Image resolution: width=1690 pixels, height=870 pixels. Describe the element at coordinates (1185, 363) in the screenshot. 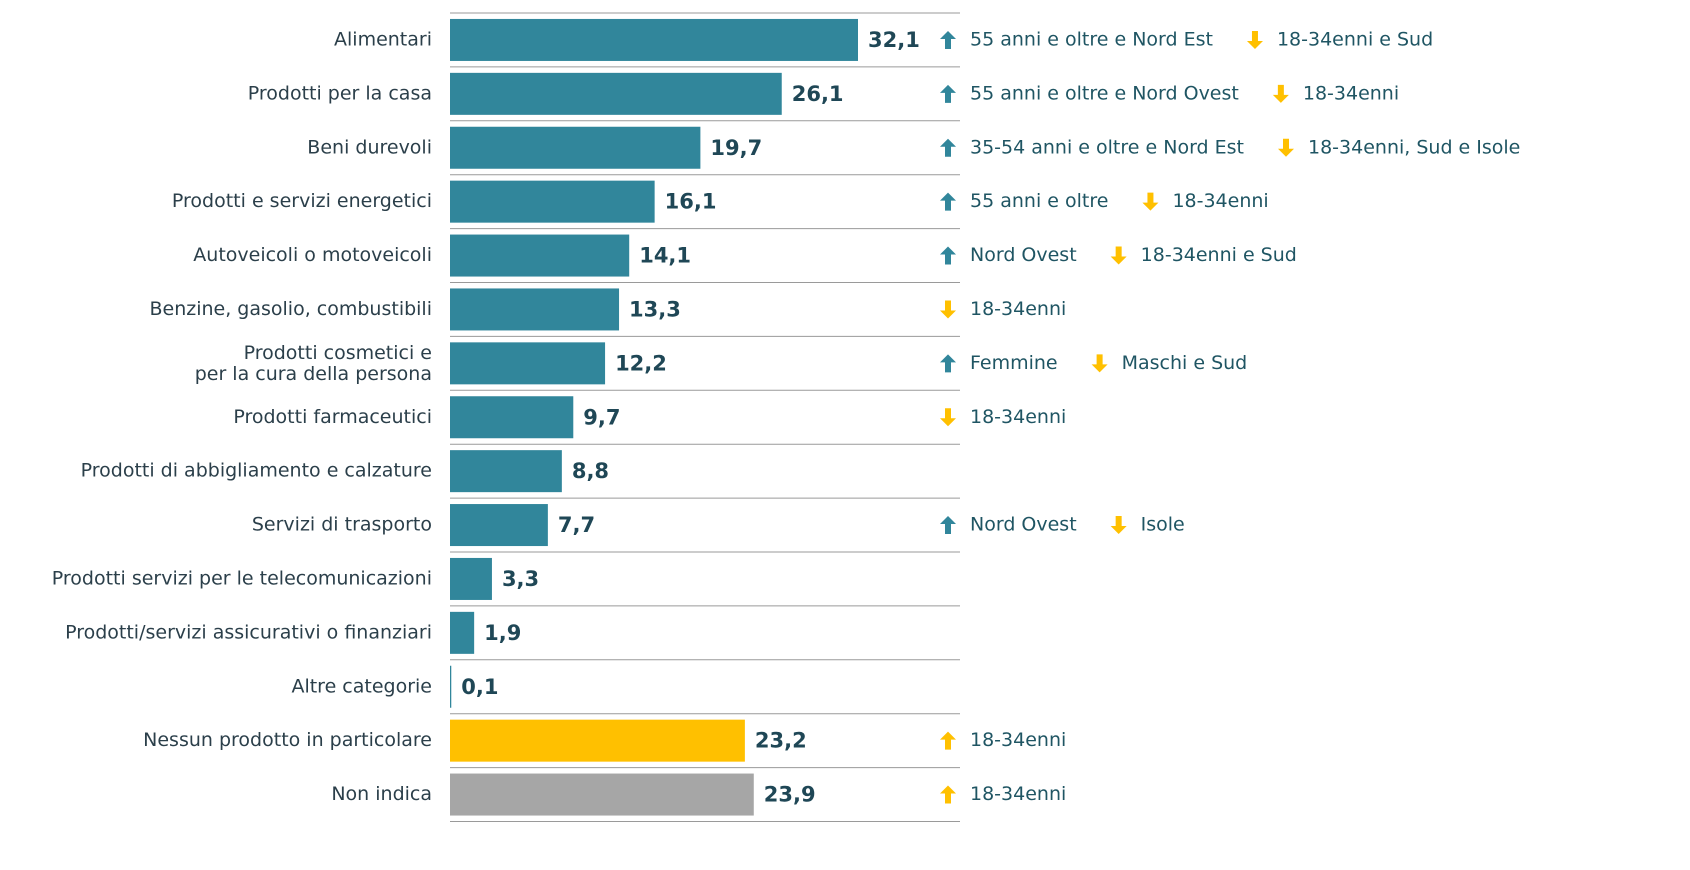

I see `annotation-down: Maschi e Sud` at that location.